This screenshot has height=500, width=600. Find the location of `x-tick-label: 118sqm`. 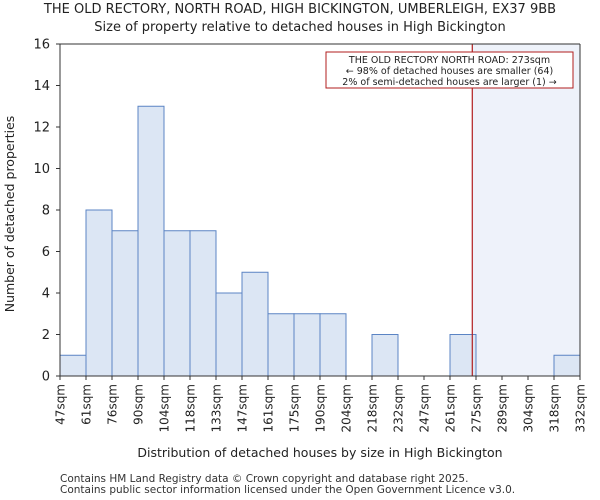

x-tick-label: 118sqm is located at coordinates (191, 408).